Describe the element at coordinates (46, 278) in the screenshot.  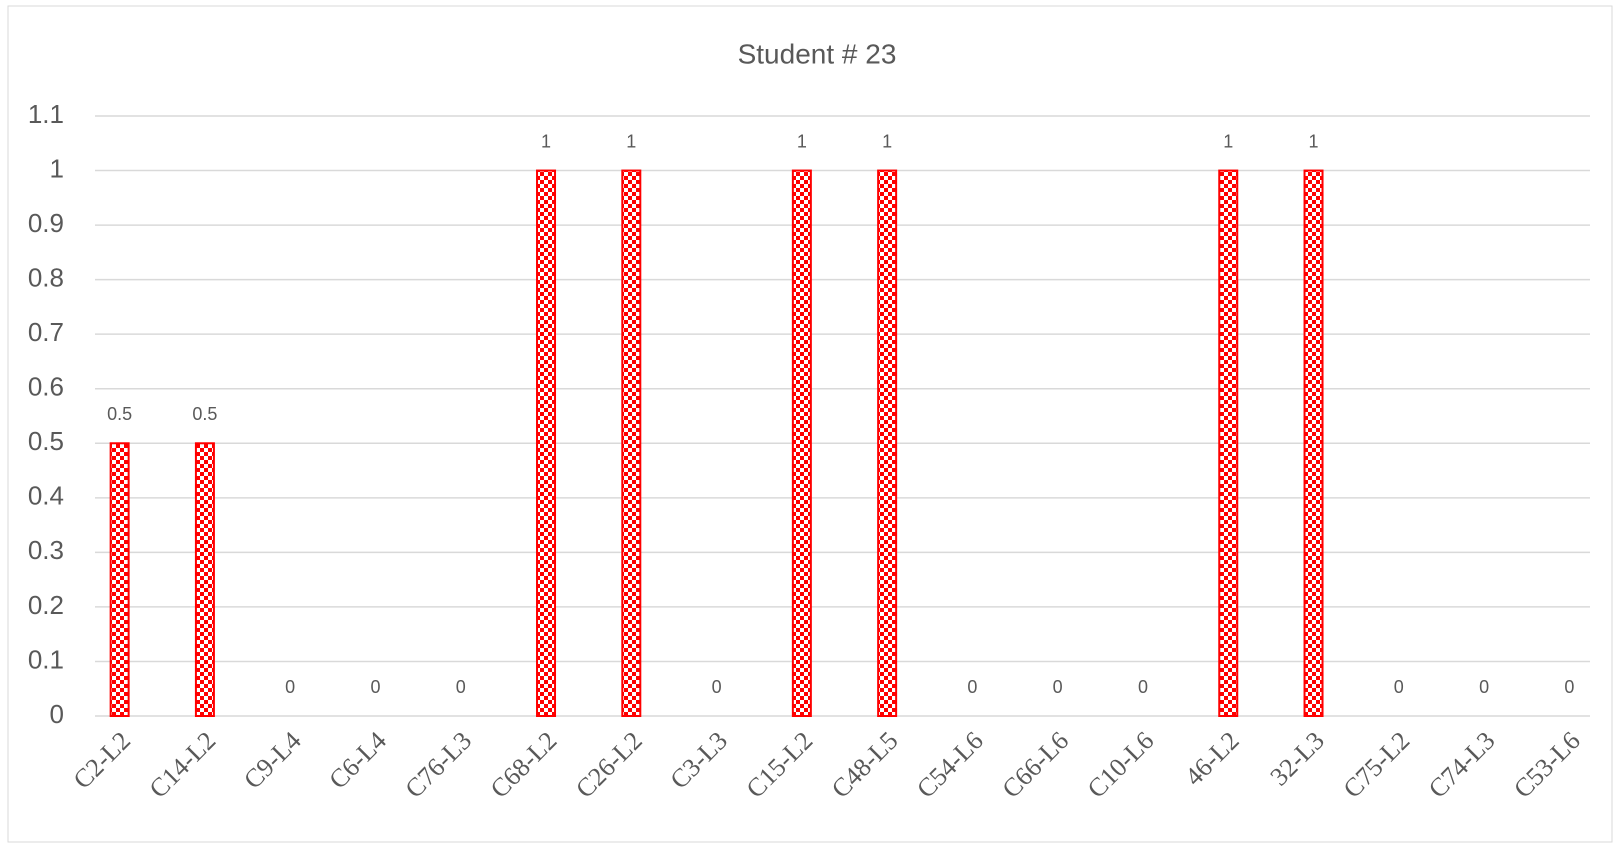
I see `y-tick-label: 0.8` at that location.